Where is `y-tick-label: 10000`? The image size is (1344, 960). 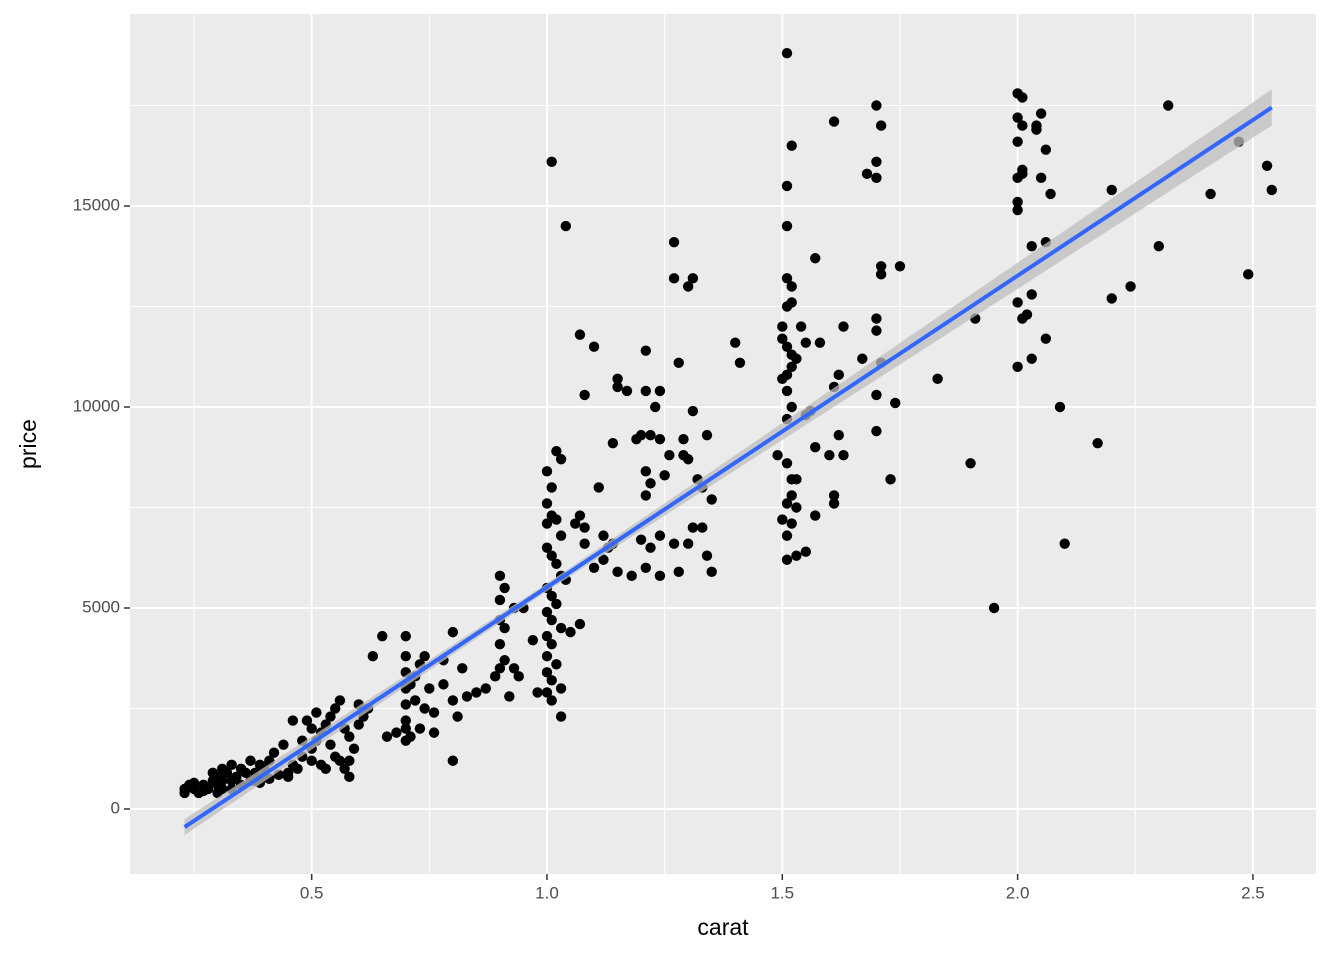
y-tick-label: 10000 is located at coordinates (96, 405).